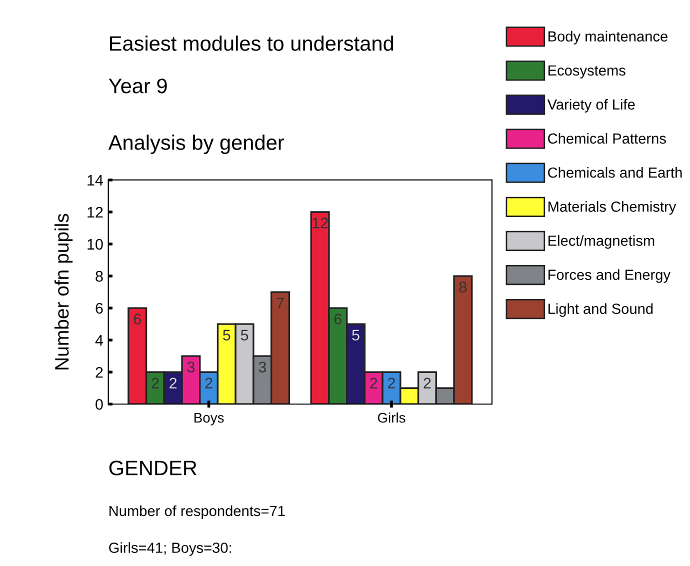 This screenshot has height=566, width=690. I want to click on legend-label: Body maintenance, so click(608, 37).